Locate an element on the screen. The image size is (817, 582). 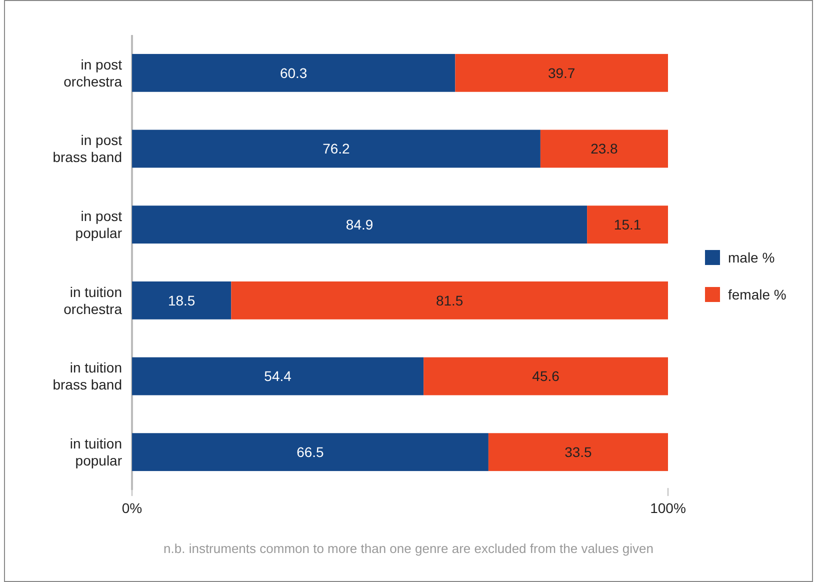
x-tick-label: 0% is located at coordinates (132, 508).